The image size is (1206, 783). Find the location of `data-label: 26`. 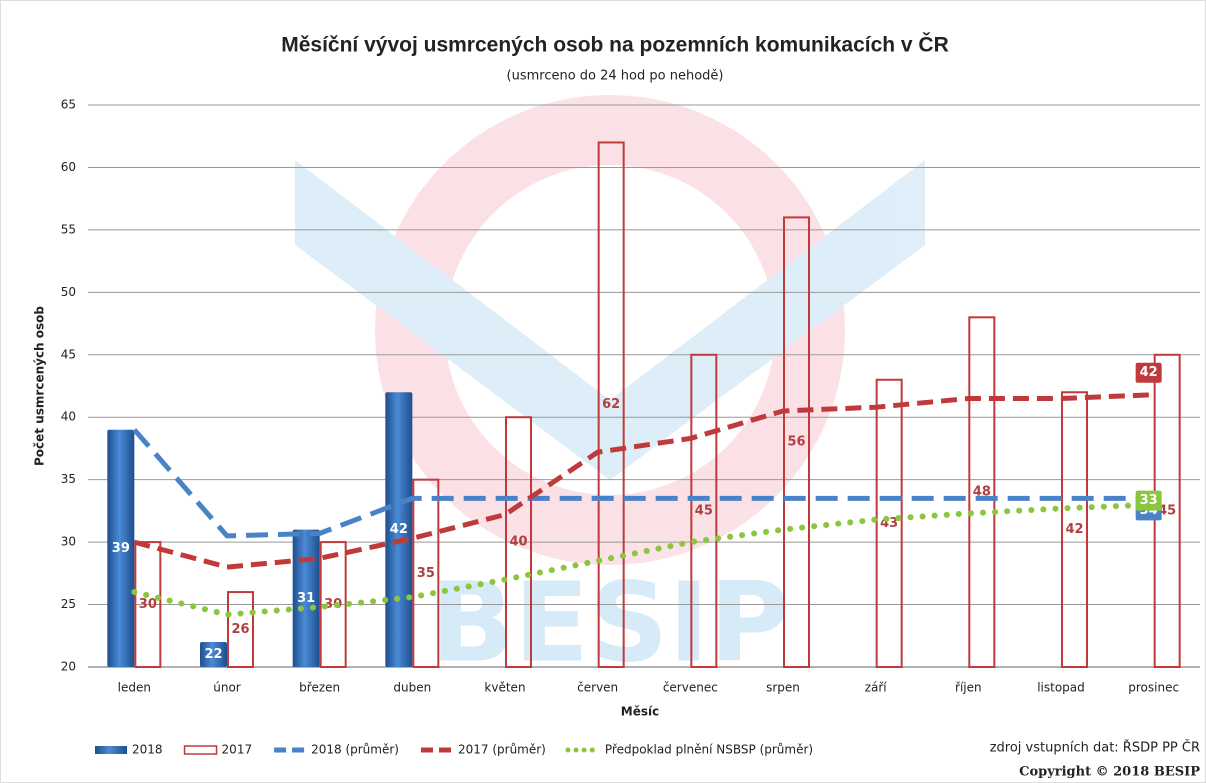

data-label: 26 is located at coordinates (240, 629).